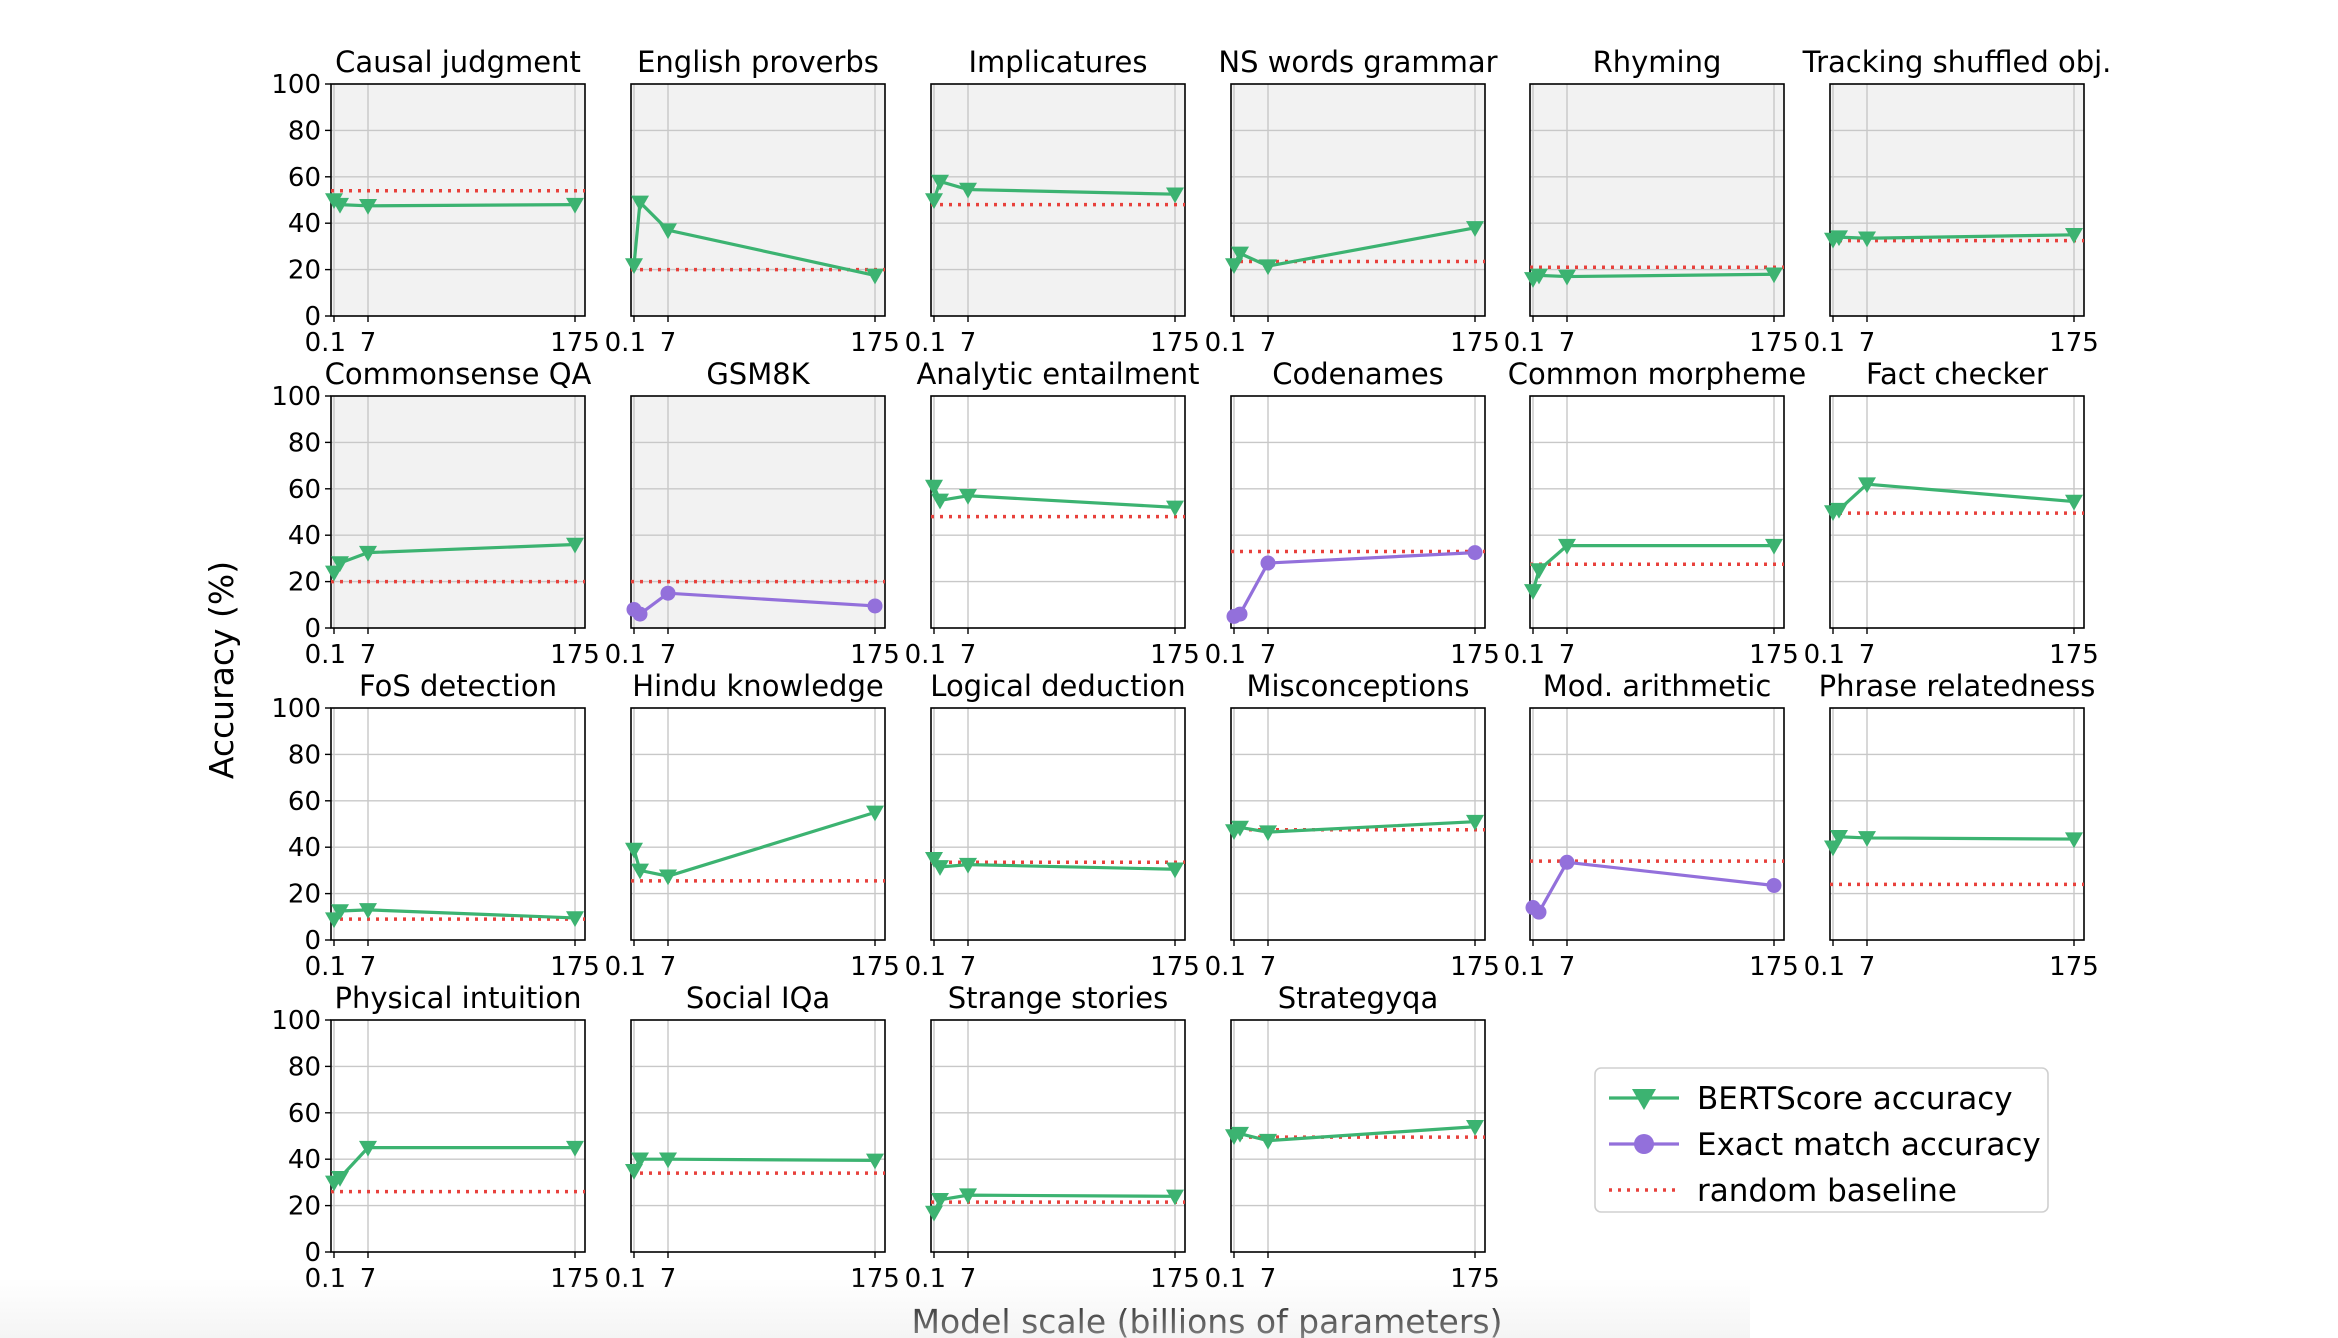 The height and width of the screenshot is (1338, 2338). I want to click on panel-causal-judgment: Causal judgment 0.1 7 175 0 20 40 60 80 100, so click(435, 201).